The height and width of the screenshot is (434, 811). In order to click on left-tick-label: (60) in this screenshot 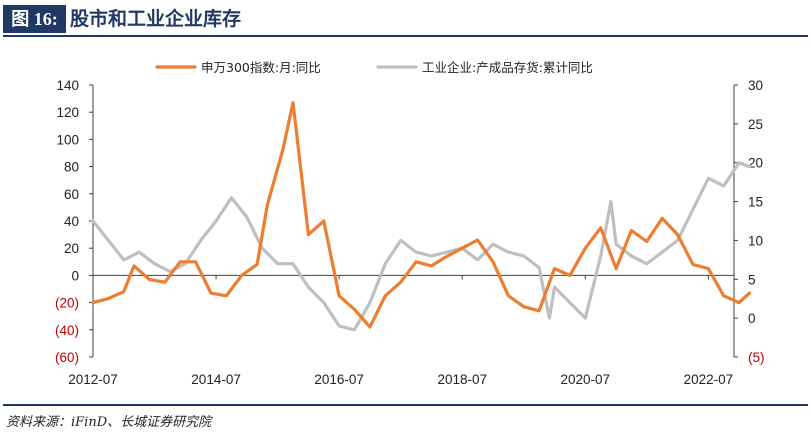, I will do `click(67, 357)`.